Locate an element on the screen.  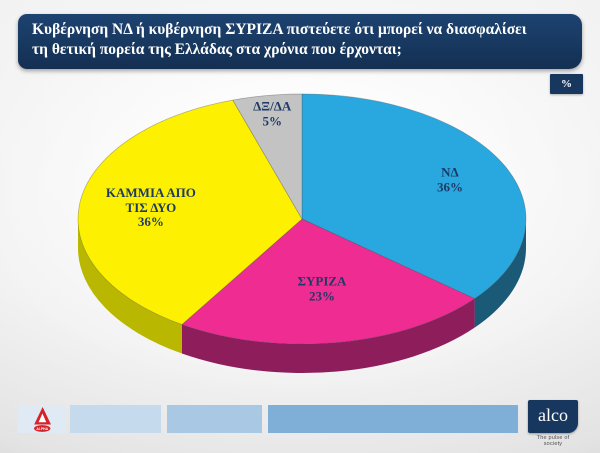
footer-bar: ALPHA is located at coordinates (268, 419).